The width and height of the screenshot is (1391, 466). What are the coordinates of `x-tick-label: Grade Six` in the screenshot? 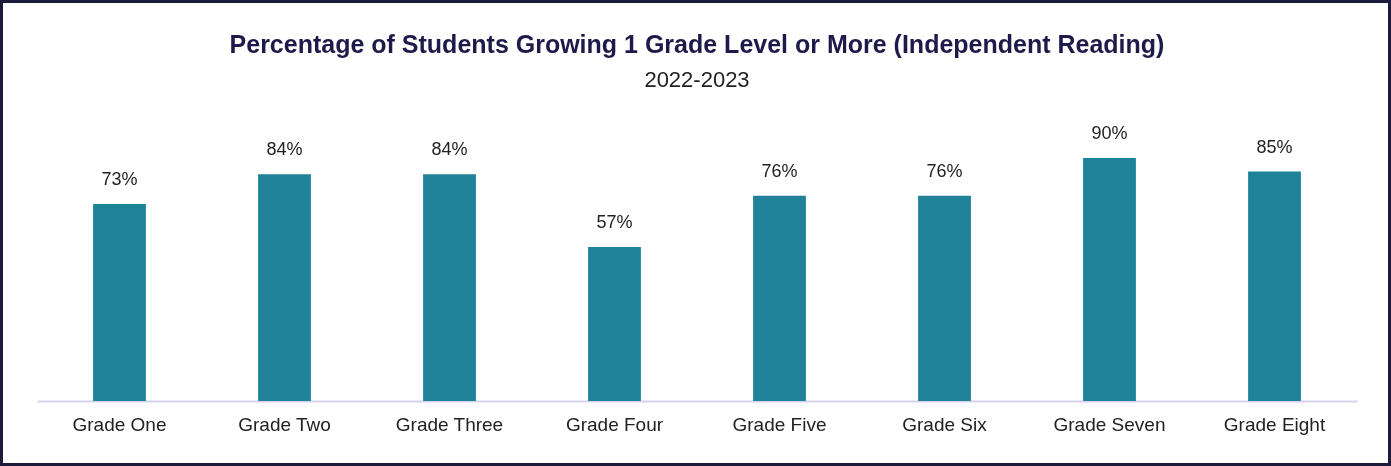 It's located at (945, 424).